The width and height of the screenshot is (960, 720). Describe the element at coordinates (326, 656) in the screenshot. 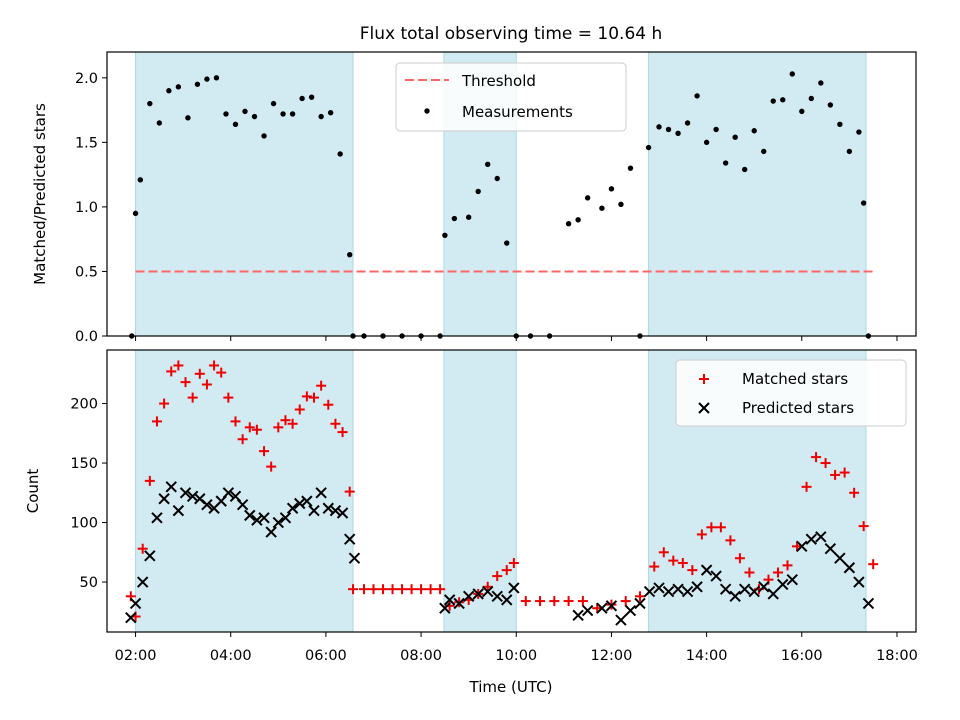

I see `x-tick-label: 06:00` at that location.